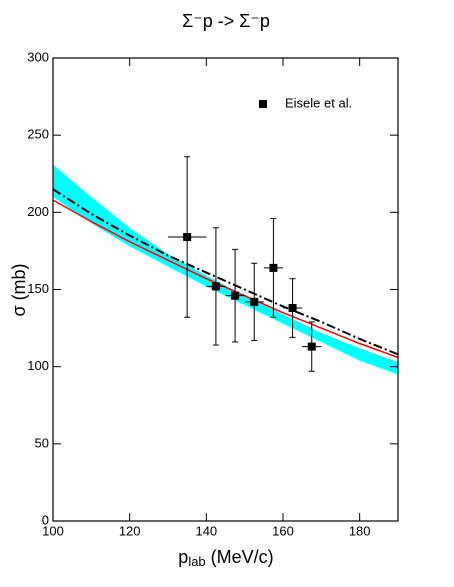  What do you see at coordinates (240, 557) in the screenshot?
I see `x-label-rest: (MeV/c)` at bounding box center [240, 557].